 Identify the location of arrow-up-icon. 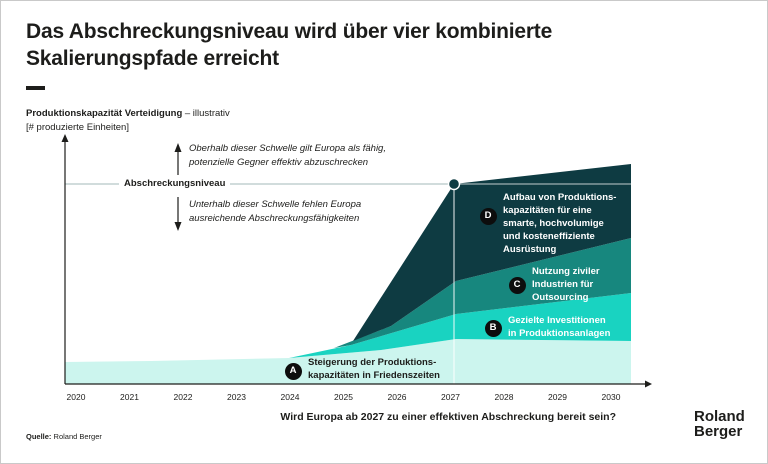
(178, 147).